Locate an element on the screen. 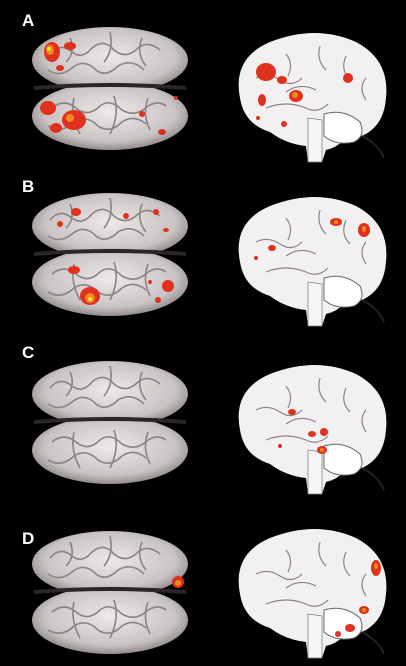 The width and height of the screenshot is (406, 666). activation-clusters-side-c is located at coordinates (303, 431).